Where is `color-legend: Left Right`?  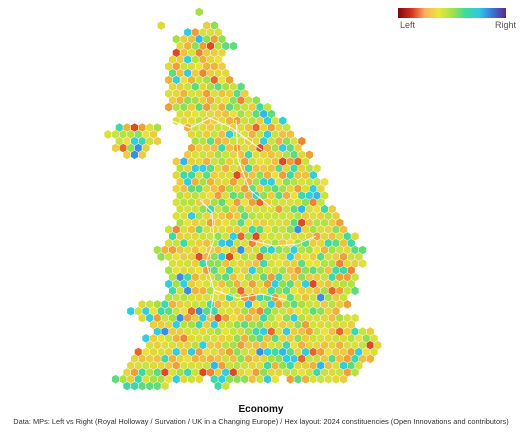
color-legend: Left Right is located at coordinates (458, 21).